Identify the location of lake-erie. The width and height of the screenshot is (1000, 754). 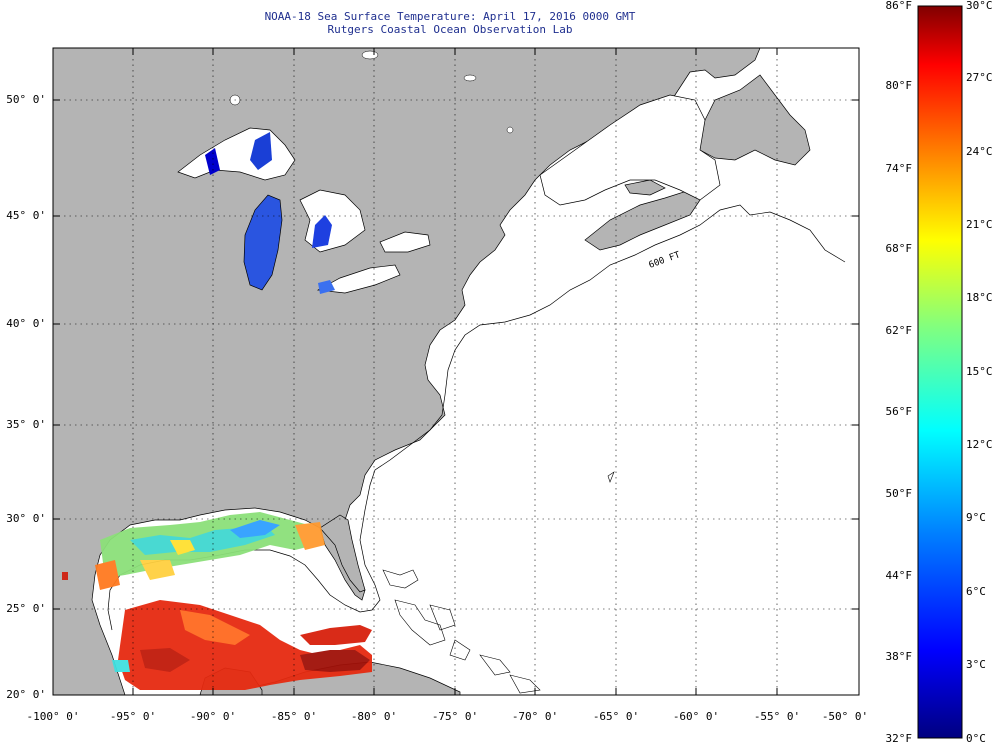
(358, 279).